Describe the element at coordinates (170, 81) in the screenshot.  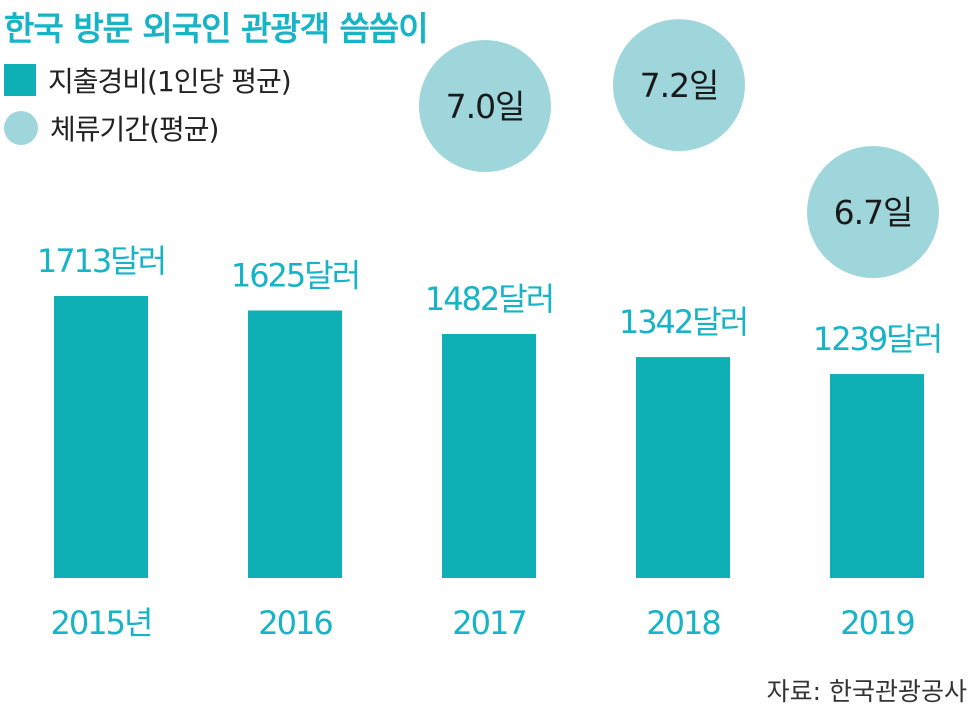
I see `legend-label-spending: 지출경비(1인당 평균)` at that location.